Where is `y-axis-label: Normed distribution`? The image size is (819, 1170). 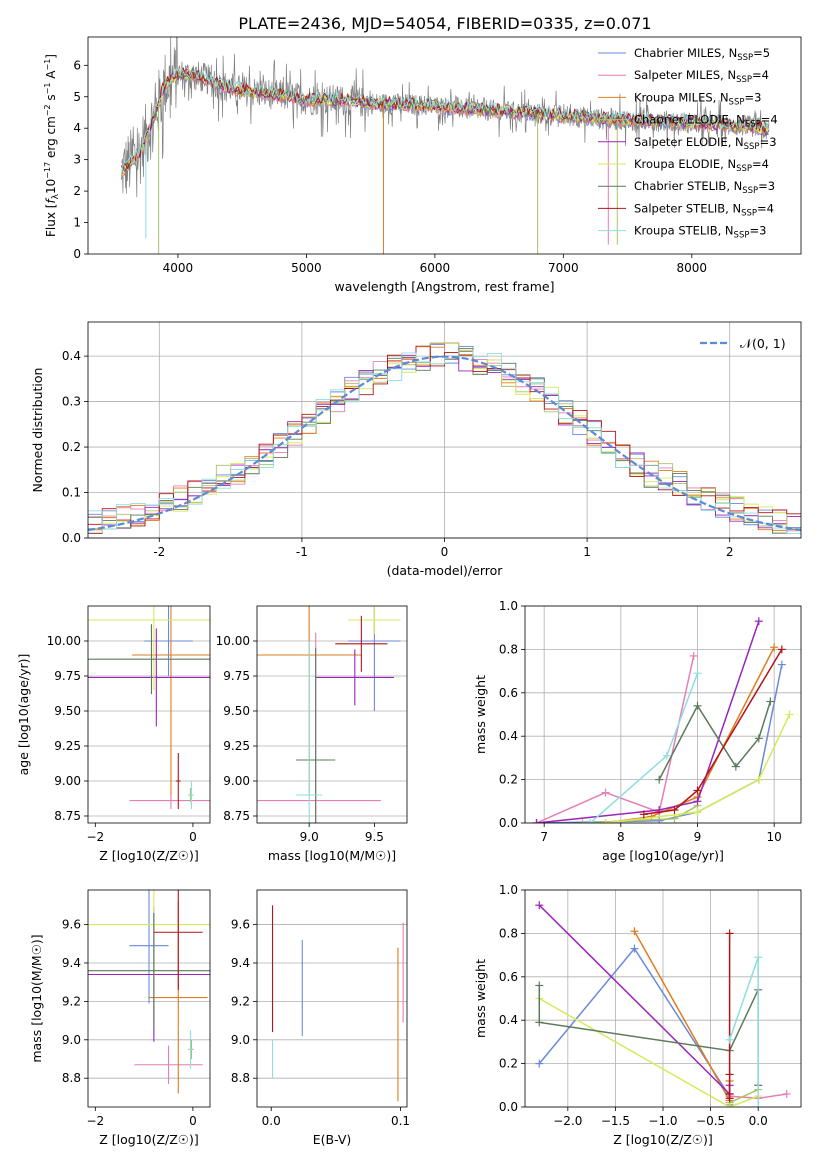 y-axis-label: Normed distribution is located at coordinates (37, 430).